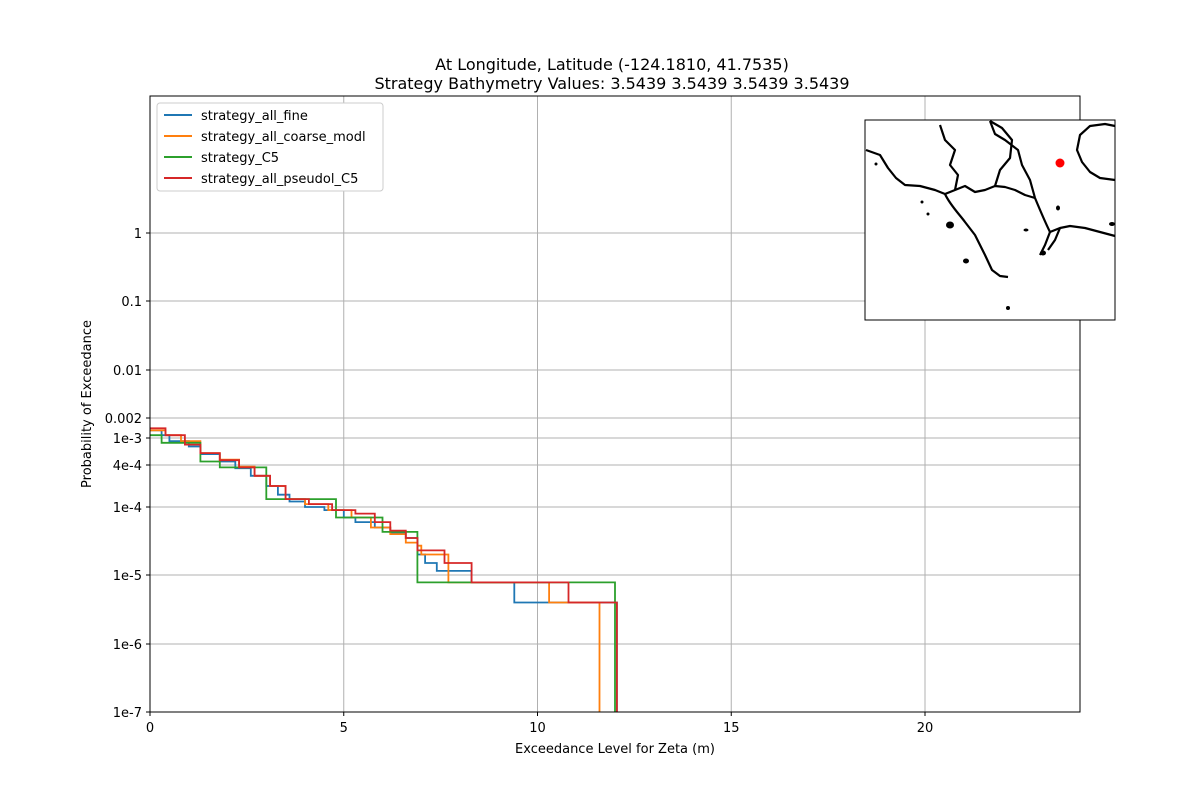 The image size is (1200, 800). I want to click on x-tick-label: 10, so click(537, 728).